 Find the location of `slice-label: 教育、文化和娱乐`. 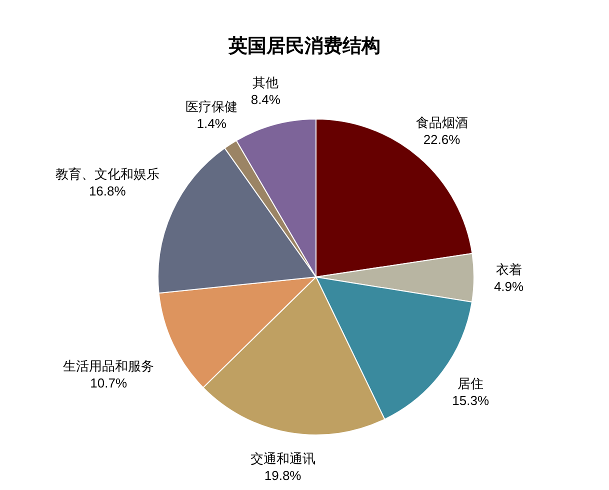

slice-label: 教育、文化和娱乐 is located at coordinates (107, 174).